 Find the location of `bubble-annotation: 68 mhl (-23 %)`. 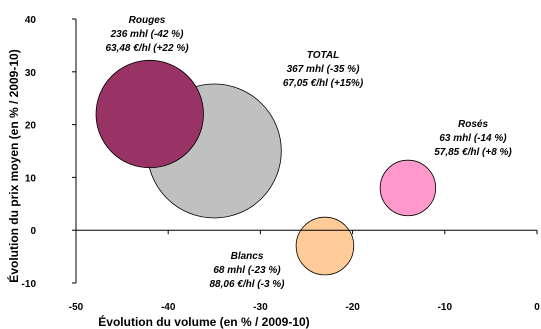

bubble-annotation: 68 mhl (-23 %) is located at coordinates (247, 270).